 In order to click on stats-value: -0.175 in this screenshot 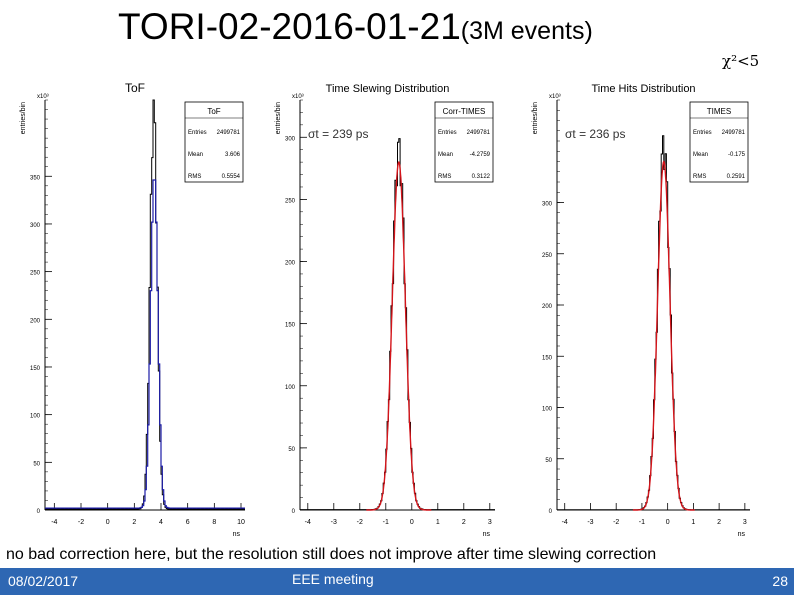, I will do `click(737, 155)`.